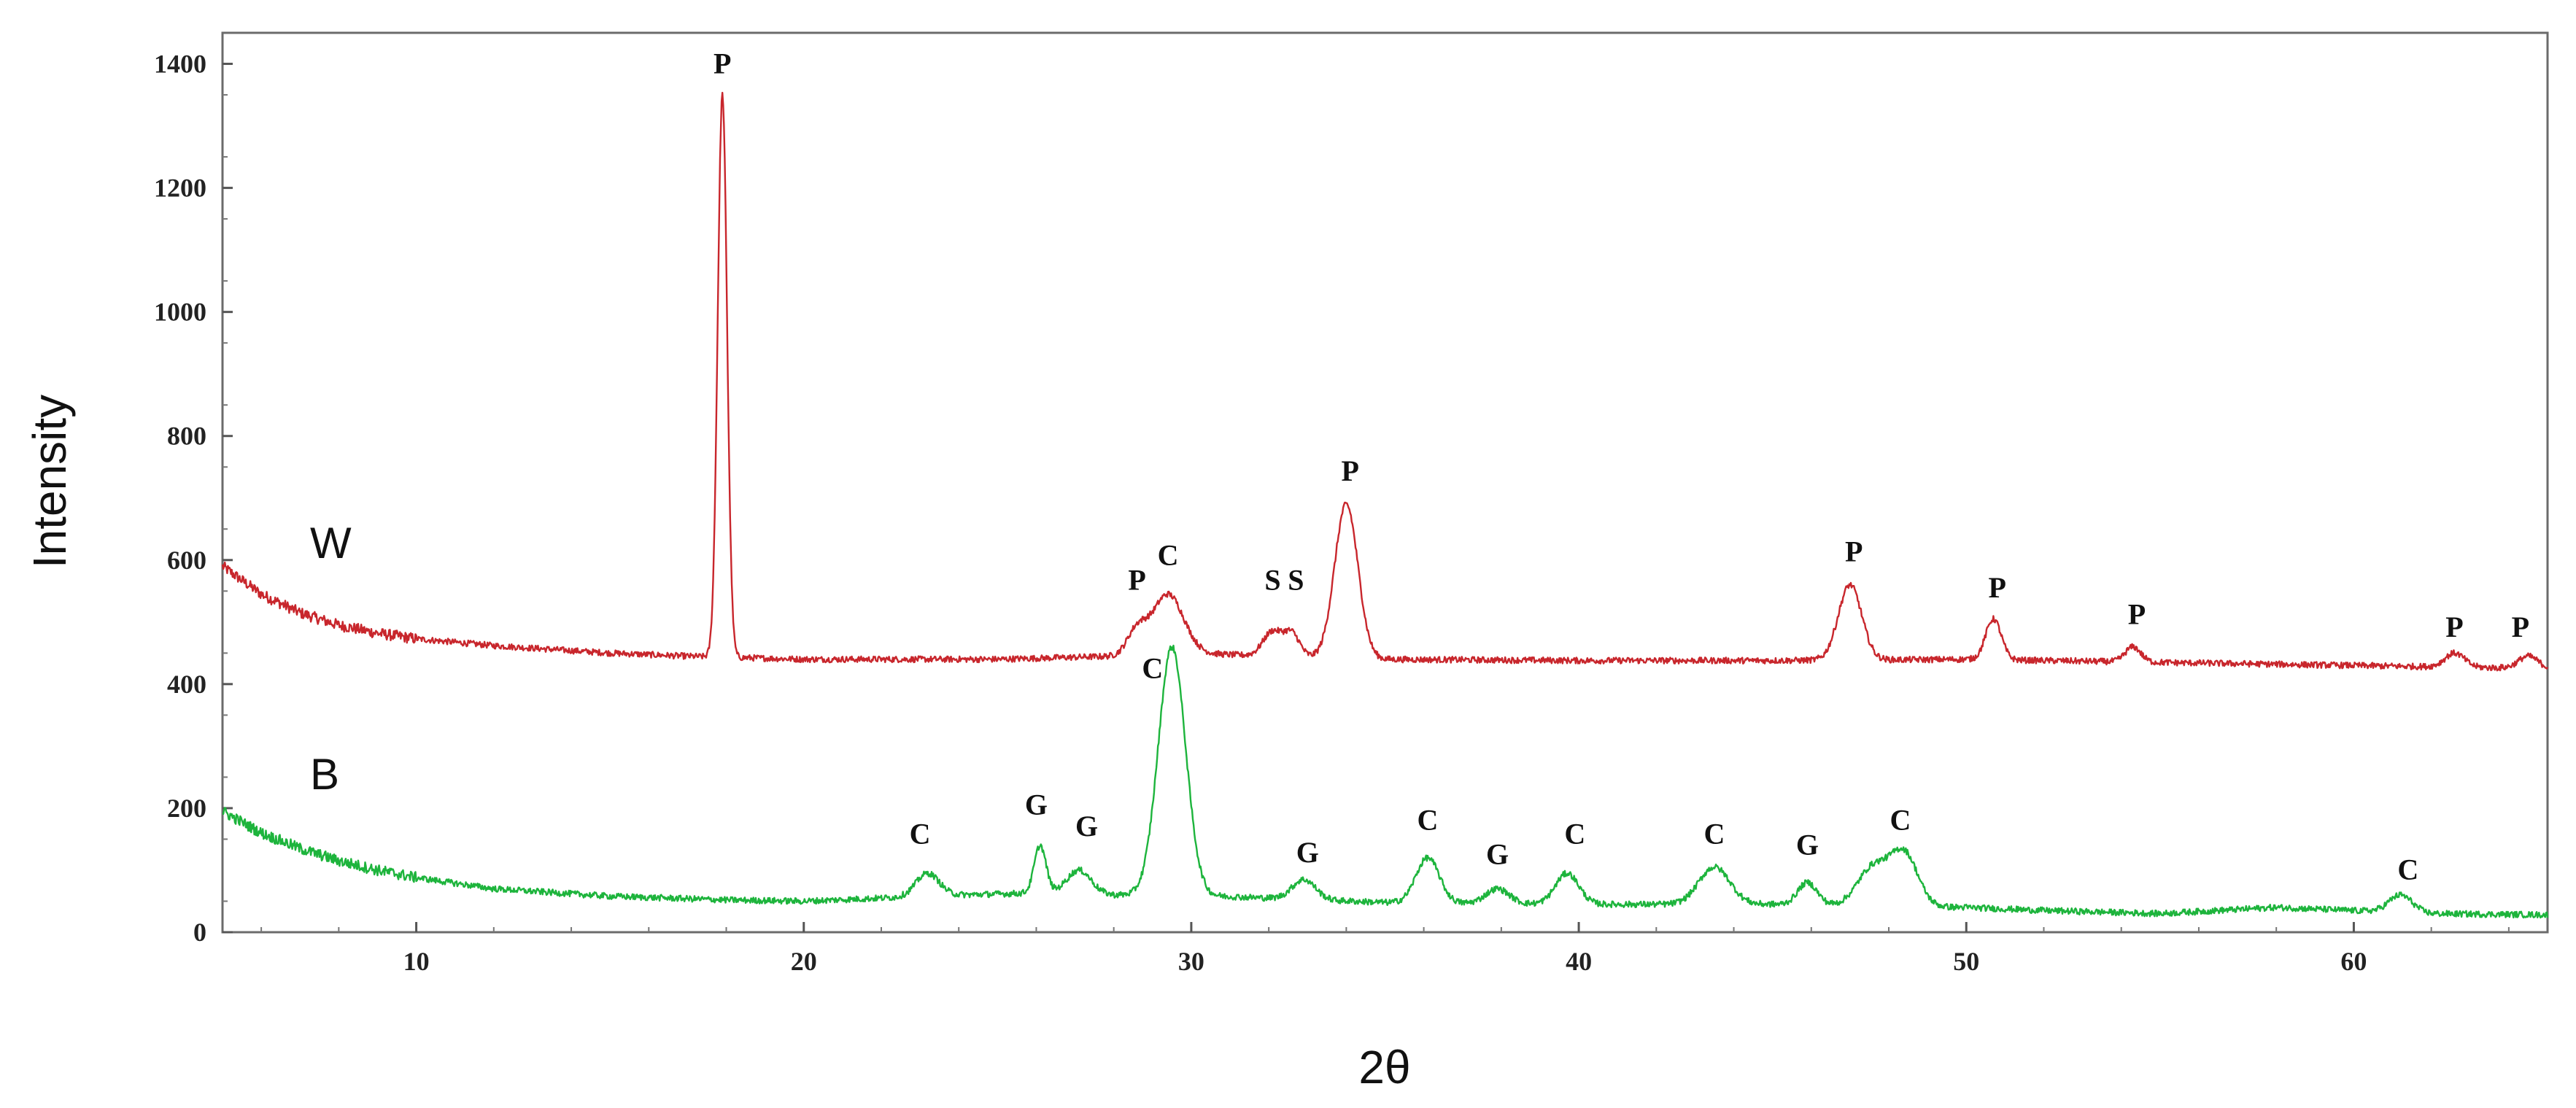  What do you see at coordinates (1579, 961) in the screenshot?
I see `x-tick-label: 40` at bounding box center [1579, 961].